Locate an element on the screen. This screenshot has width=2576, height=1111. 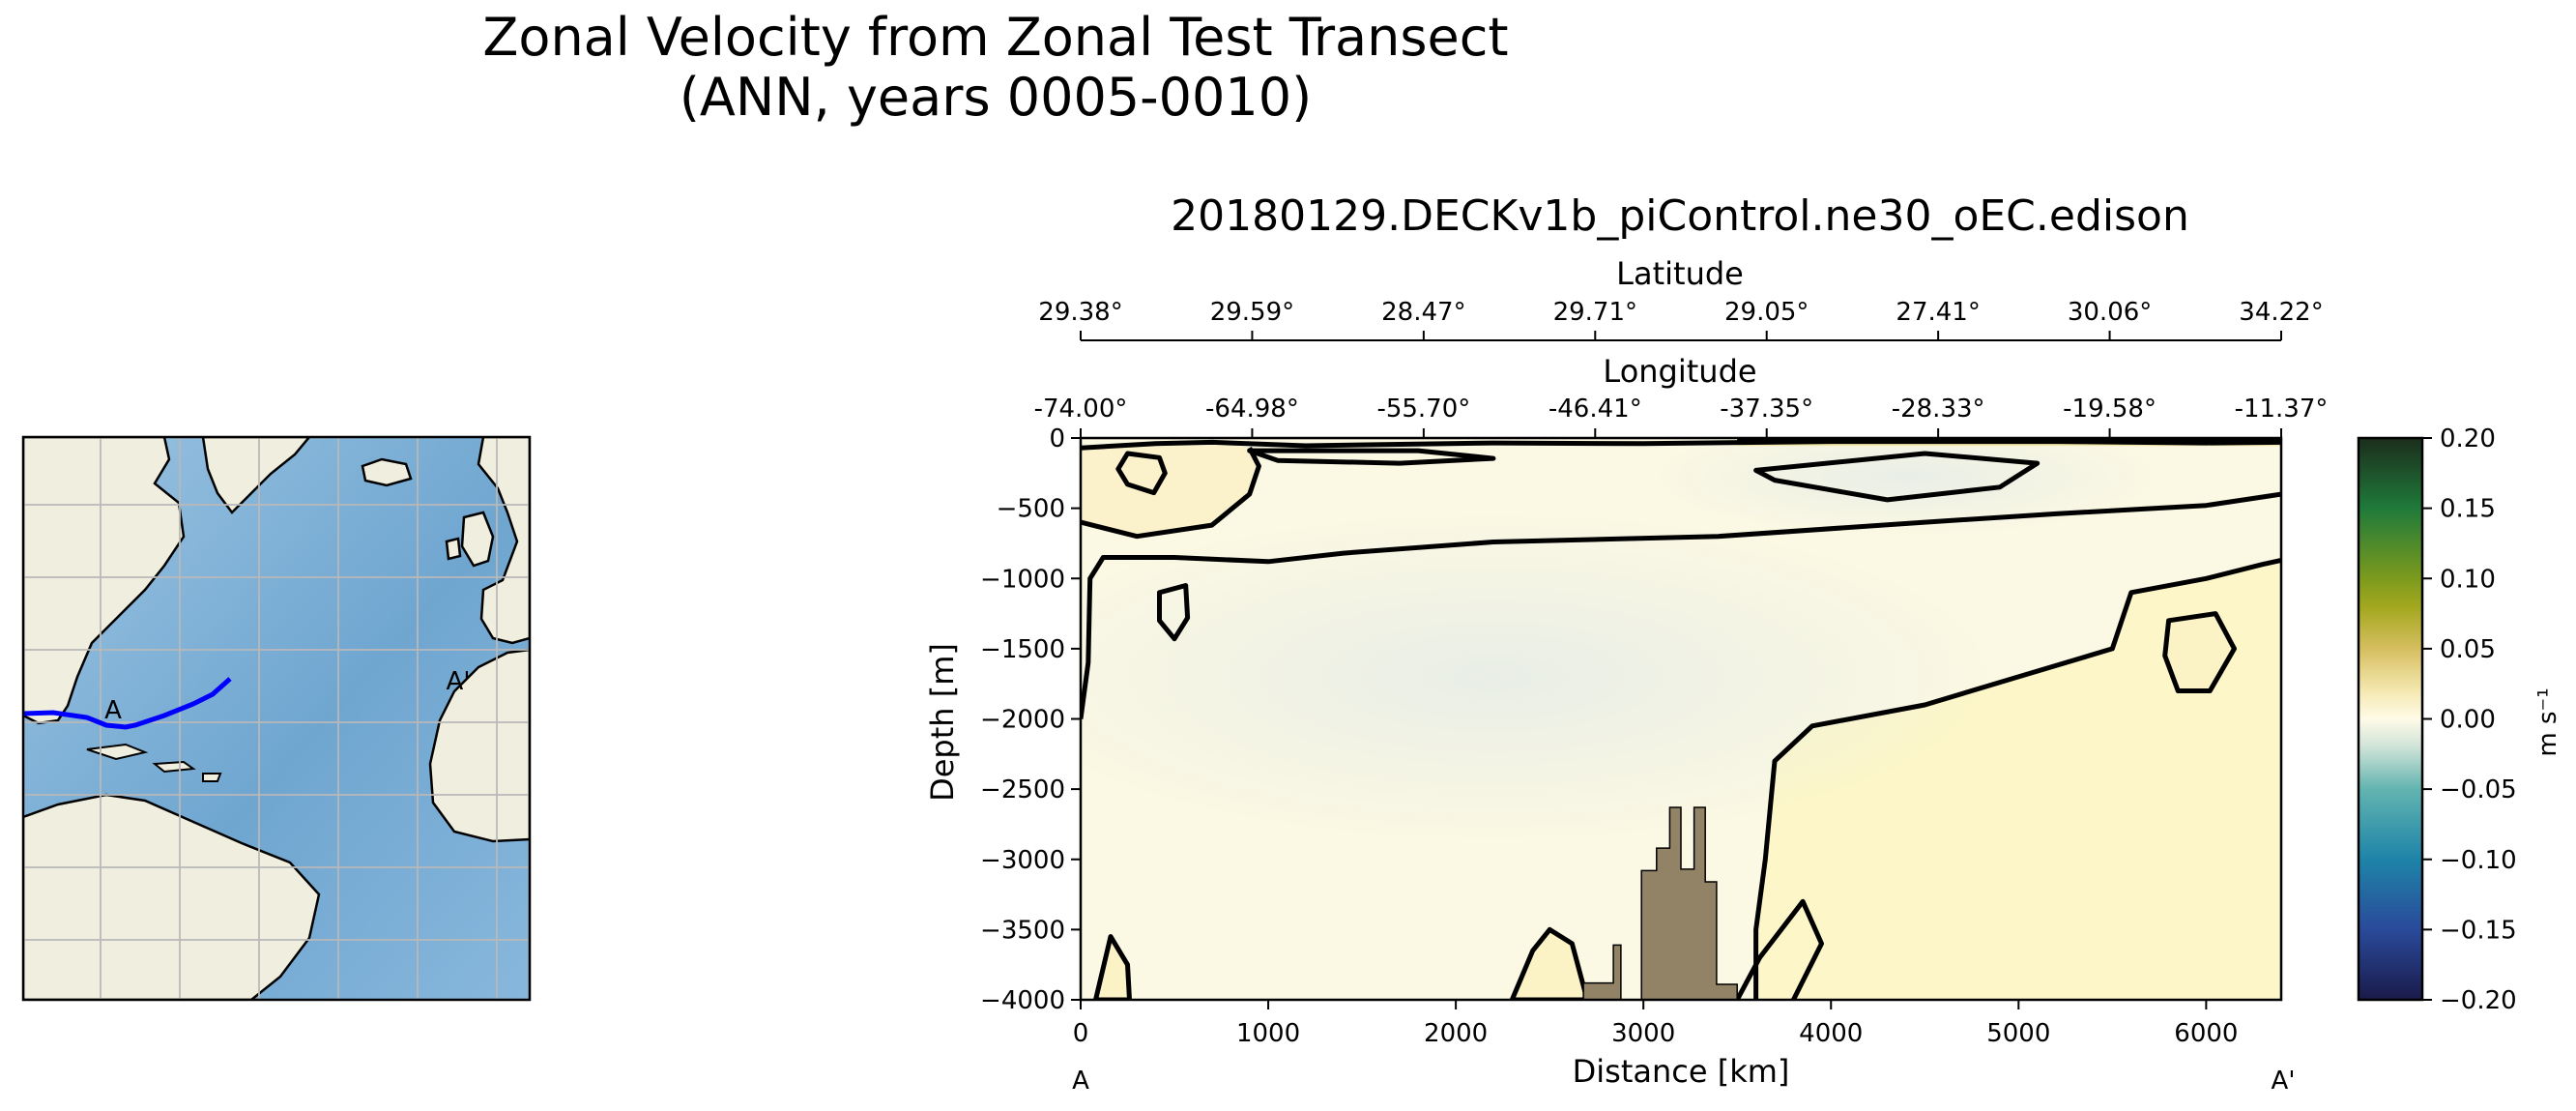
field-positive-surface-east is located at coordinates (2009, 445).